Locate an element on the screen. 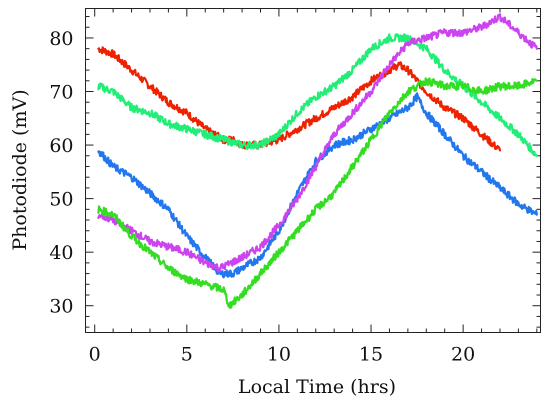 Image resolution: width=547 pixels, height=408 pixels. y-tick-label: 60 is located at coordinates (61, 146).